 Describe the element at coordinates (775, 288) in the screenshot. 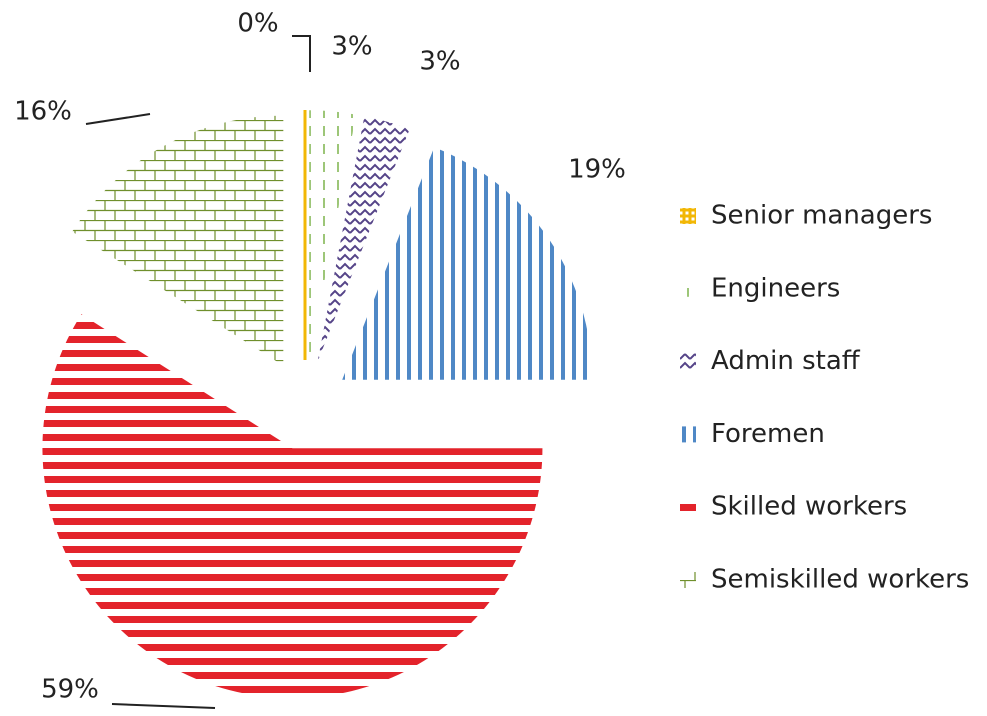

I see `legend-label: Engineers` at that location.